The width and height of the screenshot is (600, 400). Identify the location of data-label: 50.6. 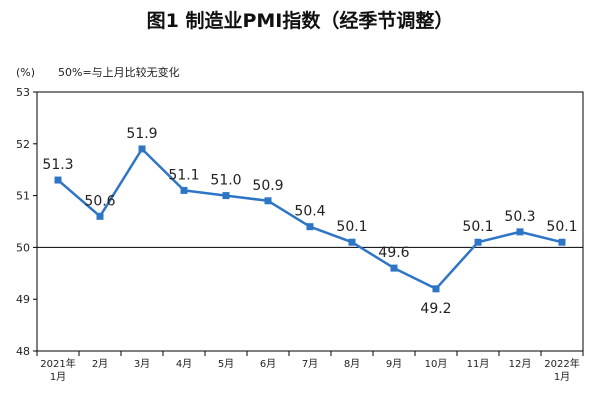
(99, 201).